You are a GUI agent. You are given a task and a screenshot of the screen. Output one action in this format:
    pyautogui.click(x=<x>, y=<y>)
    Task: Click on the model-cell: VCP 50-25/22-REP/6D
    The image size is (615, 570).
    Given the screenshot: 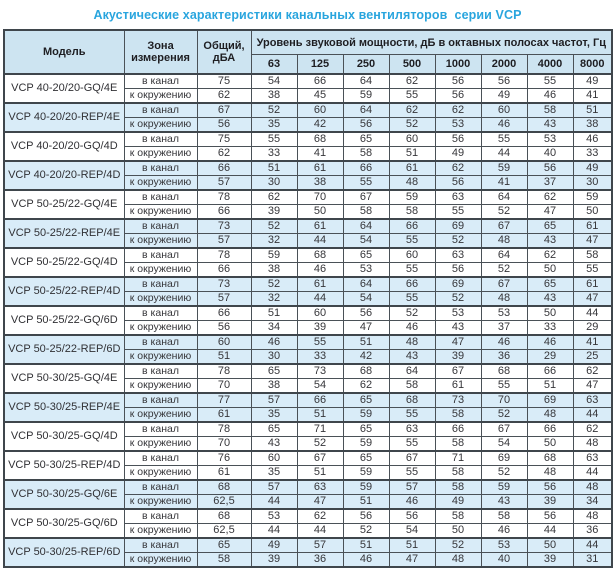 What is the action you would take?
    pyautogui.click(x=64, y=349)
    